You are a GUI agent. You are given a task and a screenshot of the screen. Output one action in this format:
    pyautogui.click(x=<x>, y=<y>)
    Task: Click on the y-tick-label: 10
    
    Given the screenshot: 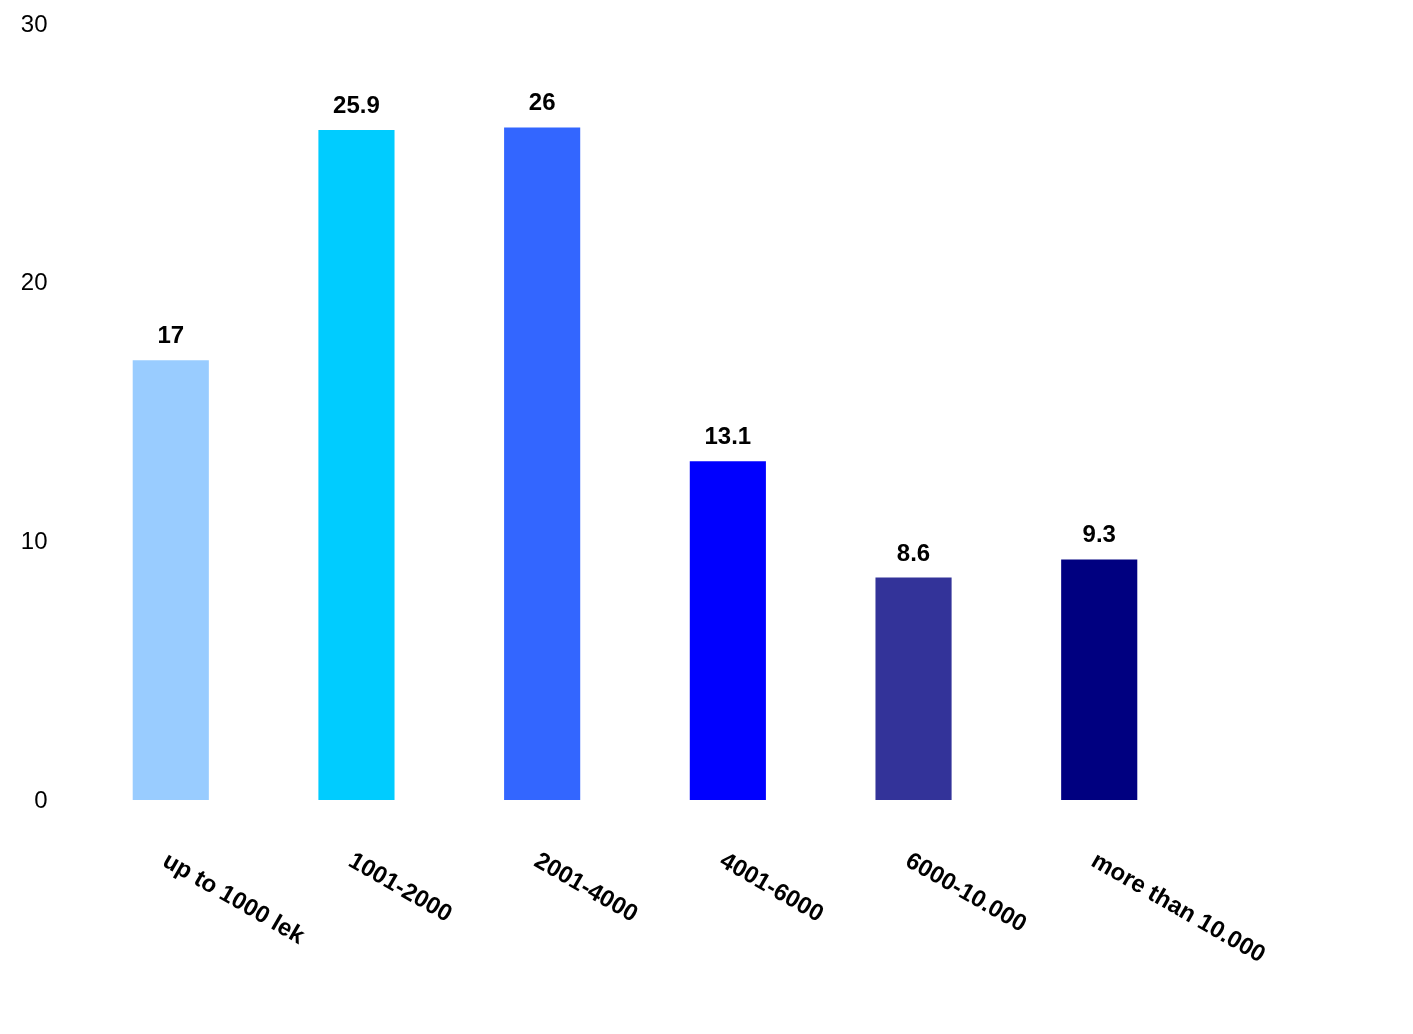 What is the action you would take?
    pyautogui.click(x=34, y=540)
    